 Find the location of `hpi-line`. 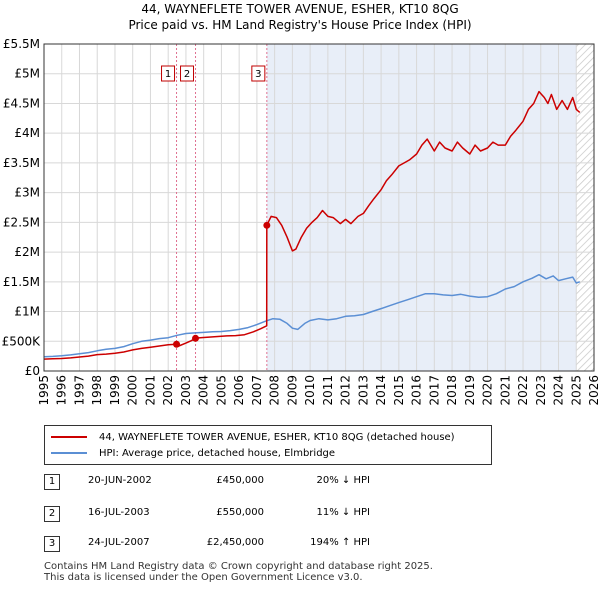

hpi-line is located at coordinates (312, 315).